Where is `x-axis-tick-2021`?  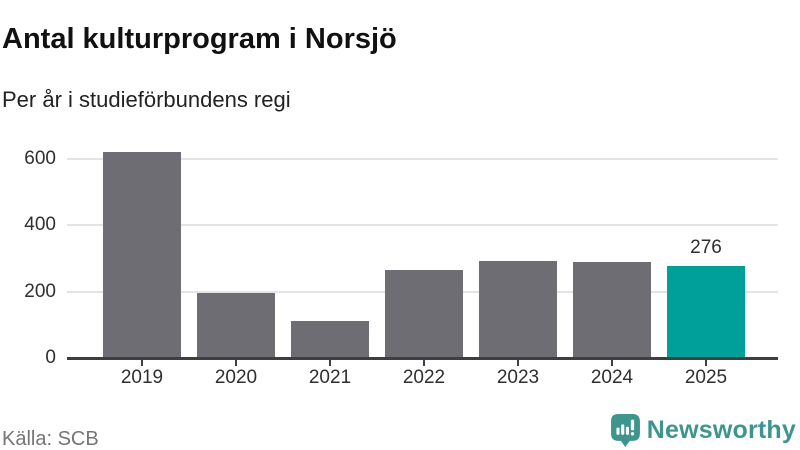
x-axis-tick-2021 is located at coordinates (330, 363).